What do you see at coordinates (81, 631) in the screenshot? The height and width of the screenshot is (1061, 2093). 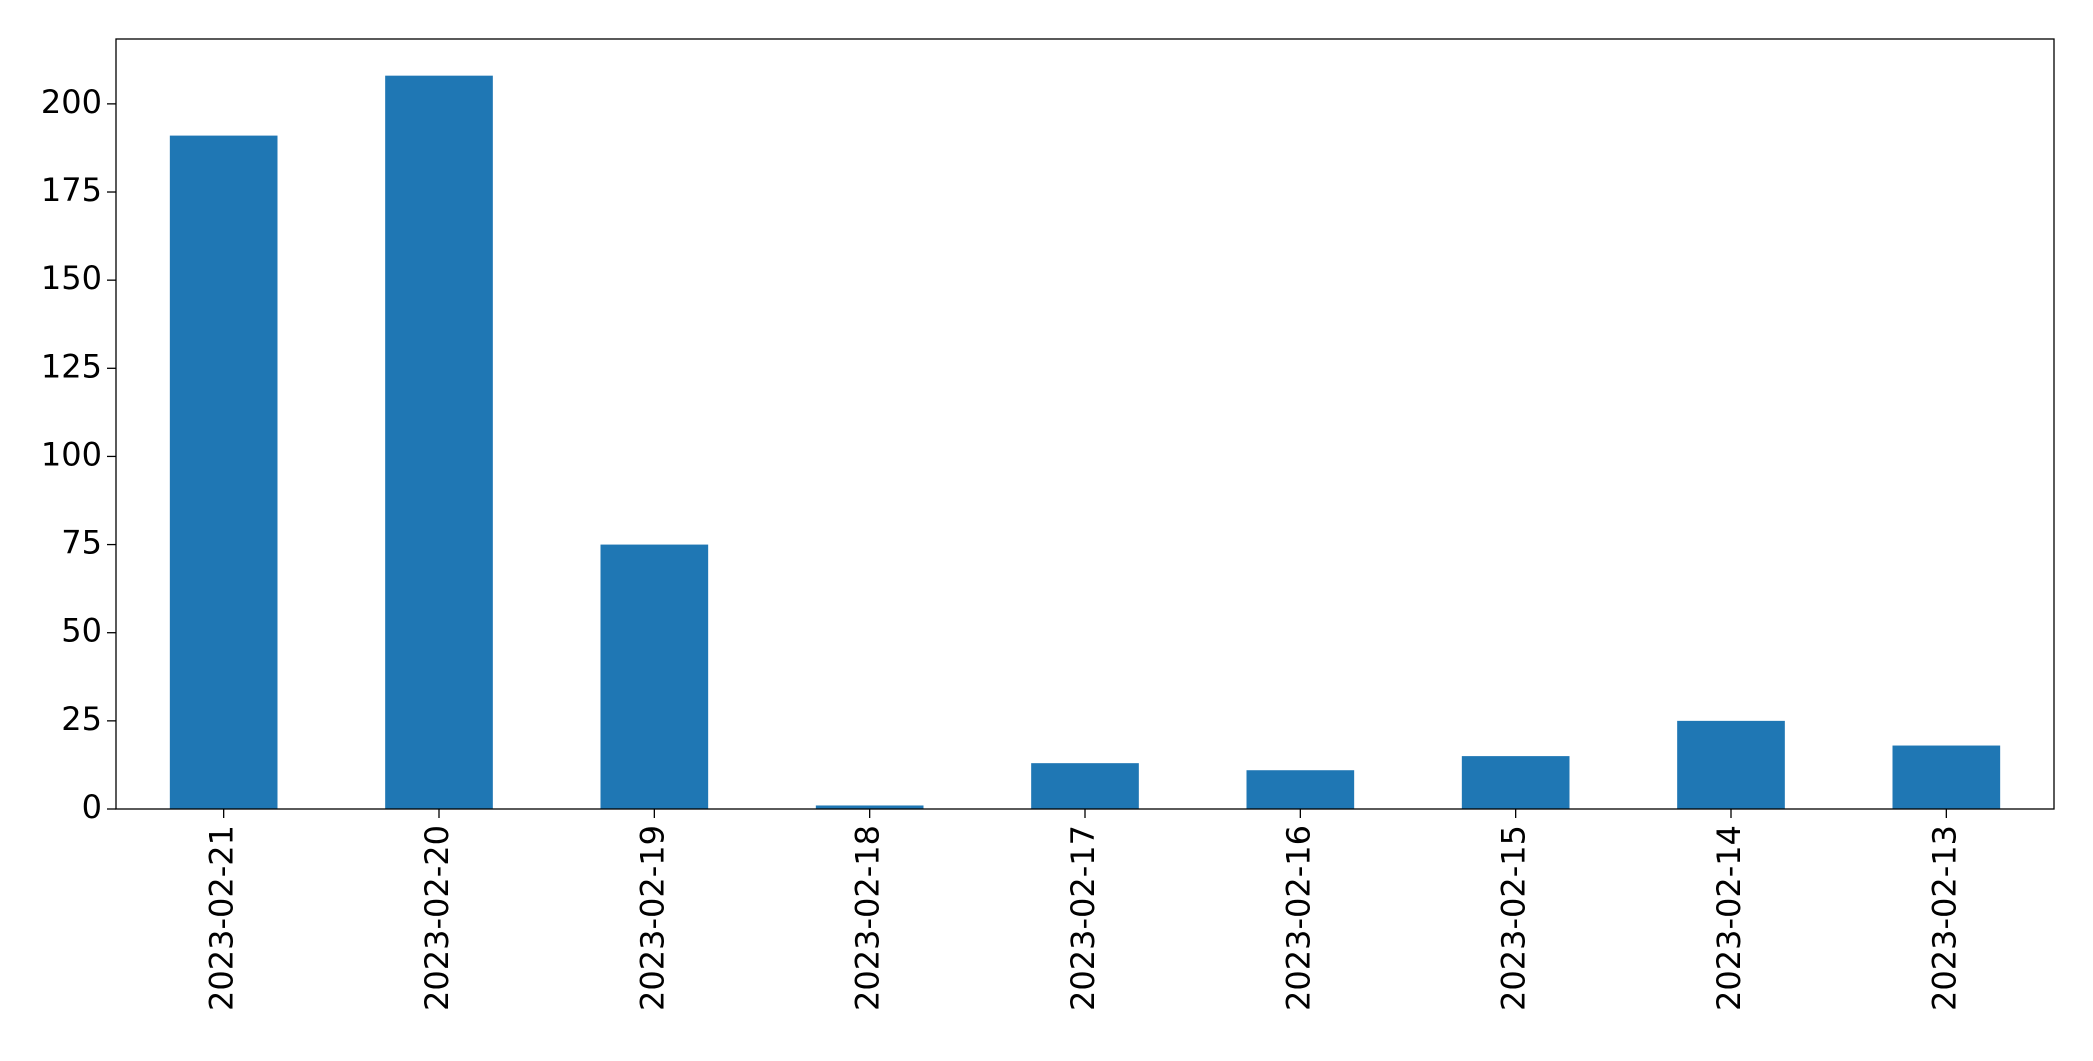 I see `y-tick-label: 50` at bounding box center [81, 631].